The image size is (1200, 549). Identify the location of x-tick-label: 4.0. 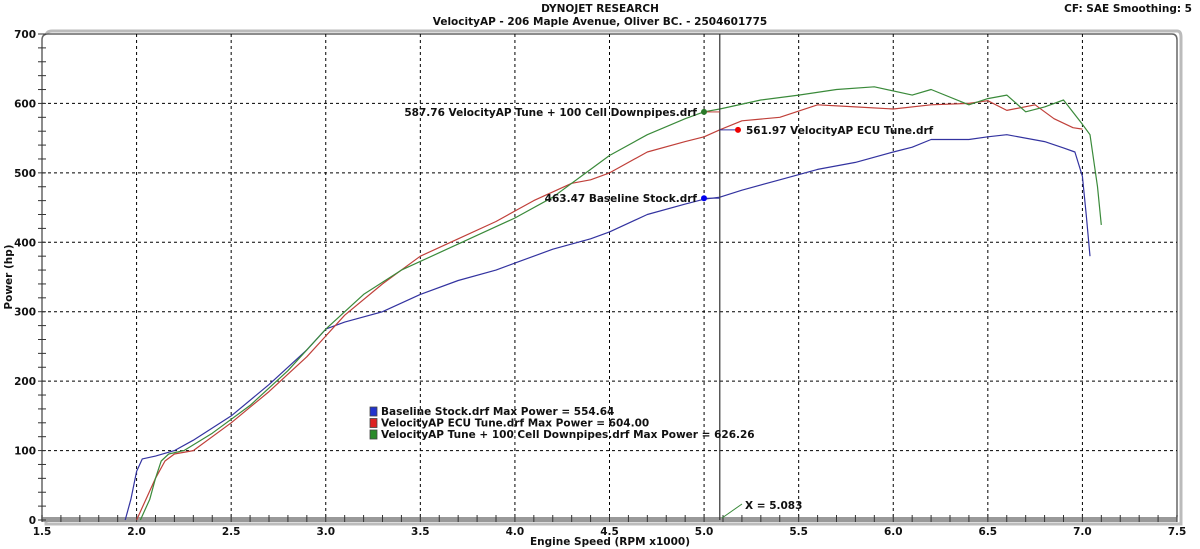
(515, 532).